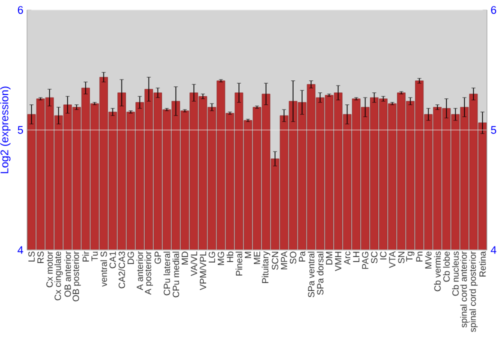  What do you see at coordinates (302, 256) in the screenshot?
I see `x-tick-label: Pa` at bounding box center [302, 256].